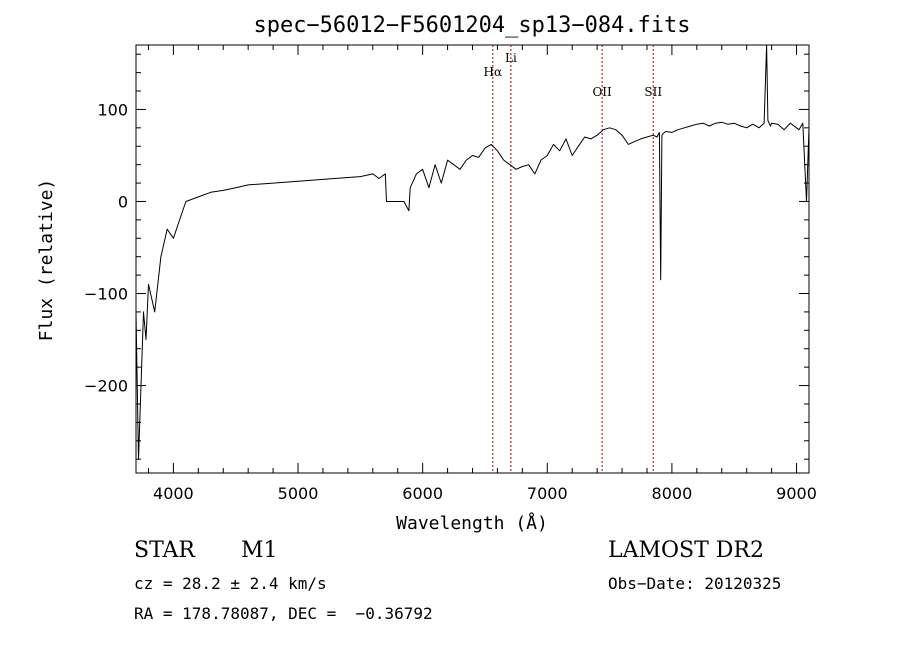 The width and height of the screenshot is (900, 649). I want to click on marker-label: OII, so click(602, 92).